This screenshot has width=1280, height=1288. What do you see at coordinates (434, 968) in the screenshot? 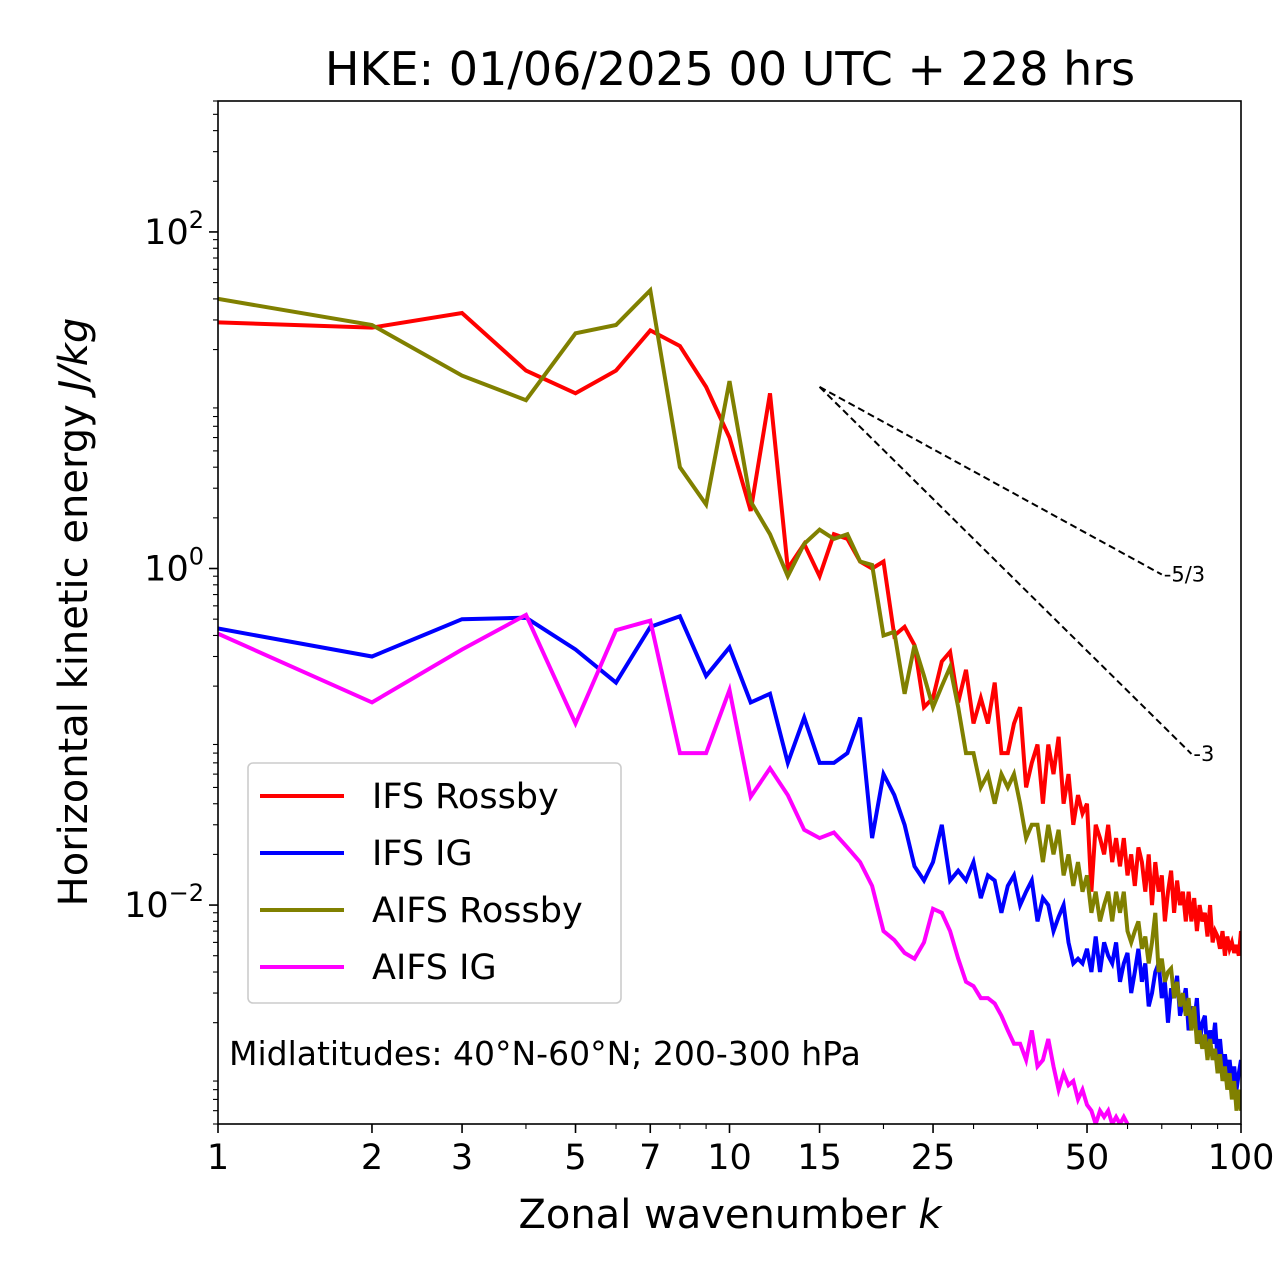
I see `legend-label: AIFS IG` at bounding box center [434, 968].